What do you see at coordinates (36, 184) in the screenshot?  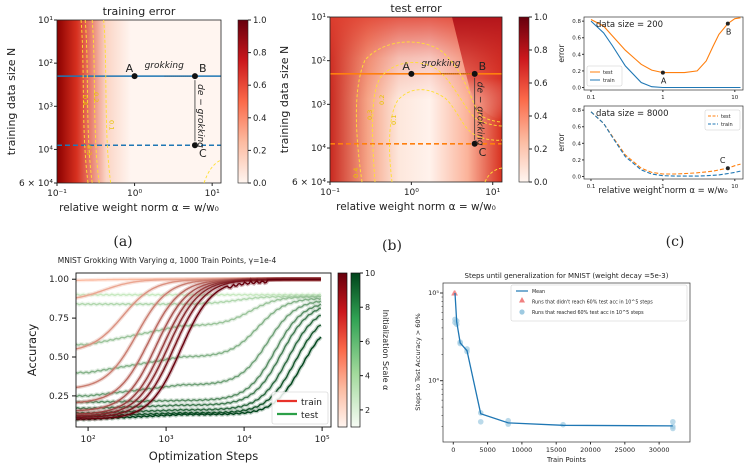 I see `y-tick-label: 6 × 10⁴` at bounding box center [36, 184].